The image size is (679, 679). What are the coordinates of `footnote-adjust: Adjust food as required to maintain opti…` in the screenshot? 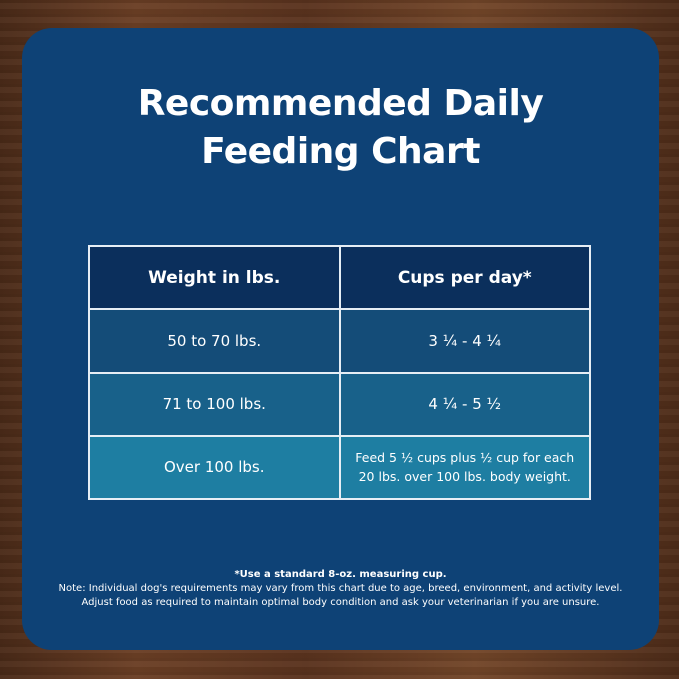 It's located at (340, 602).